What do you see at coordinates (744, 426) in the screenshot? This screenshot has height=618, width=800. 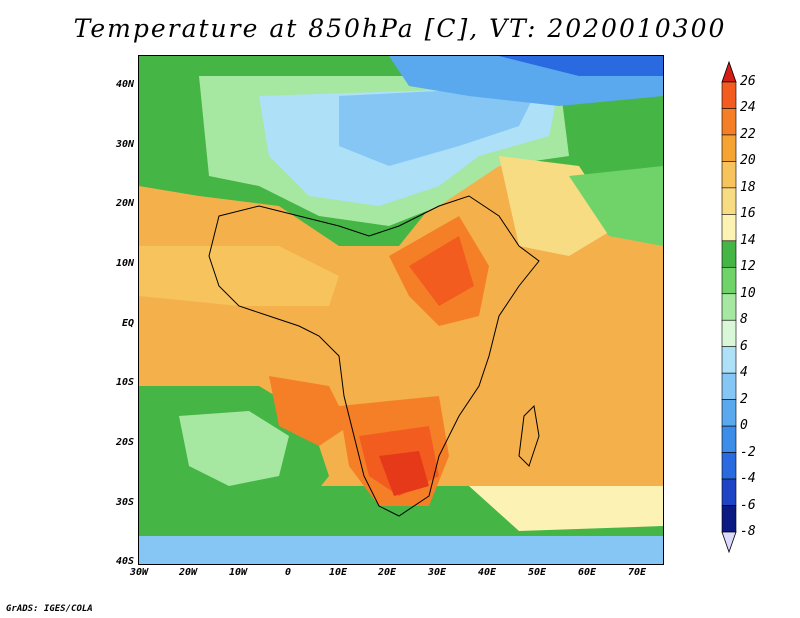 I see `colorbar-label: 0` at bounding box center [744, 426].